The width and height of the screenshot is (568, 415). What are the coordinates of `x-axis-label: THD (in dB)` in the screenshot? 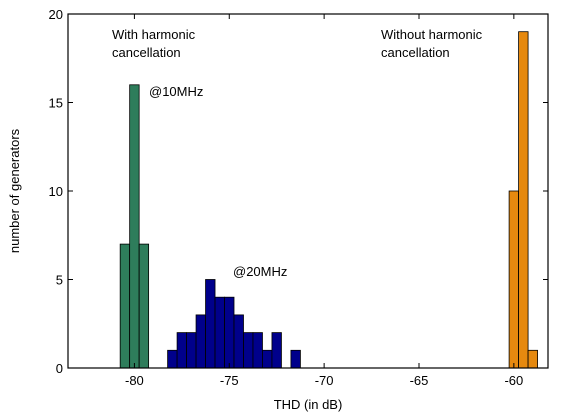 It's located at (308, 404).